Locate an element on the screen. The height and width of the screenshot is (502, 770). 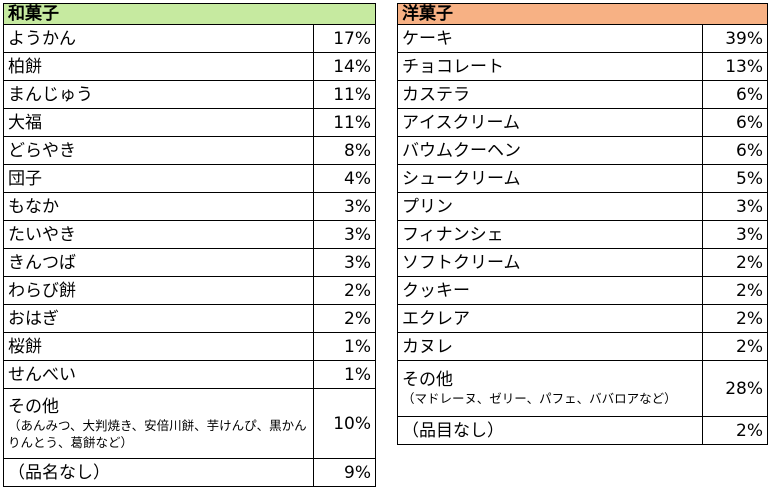
item-name: アイスクリーム is located at coordinates (550, 122).